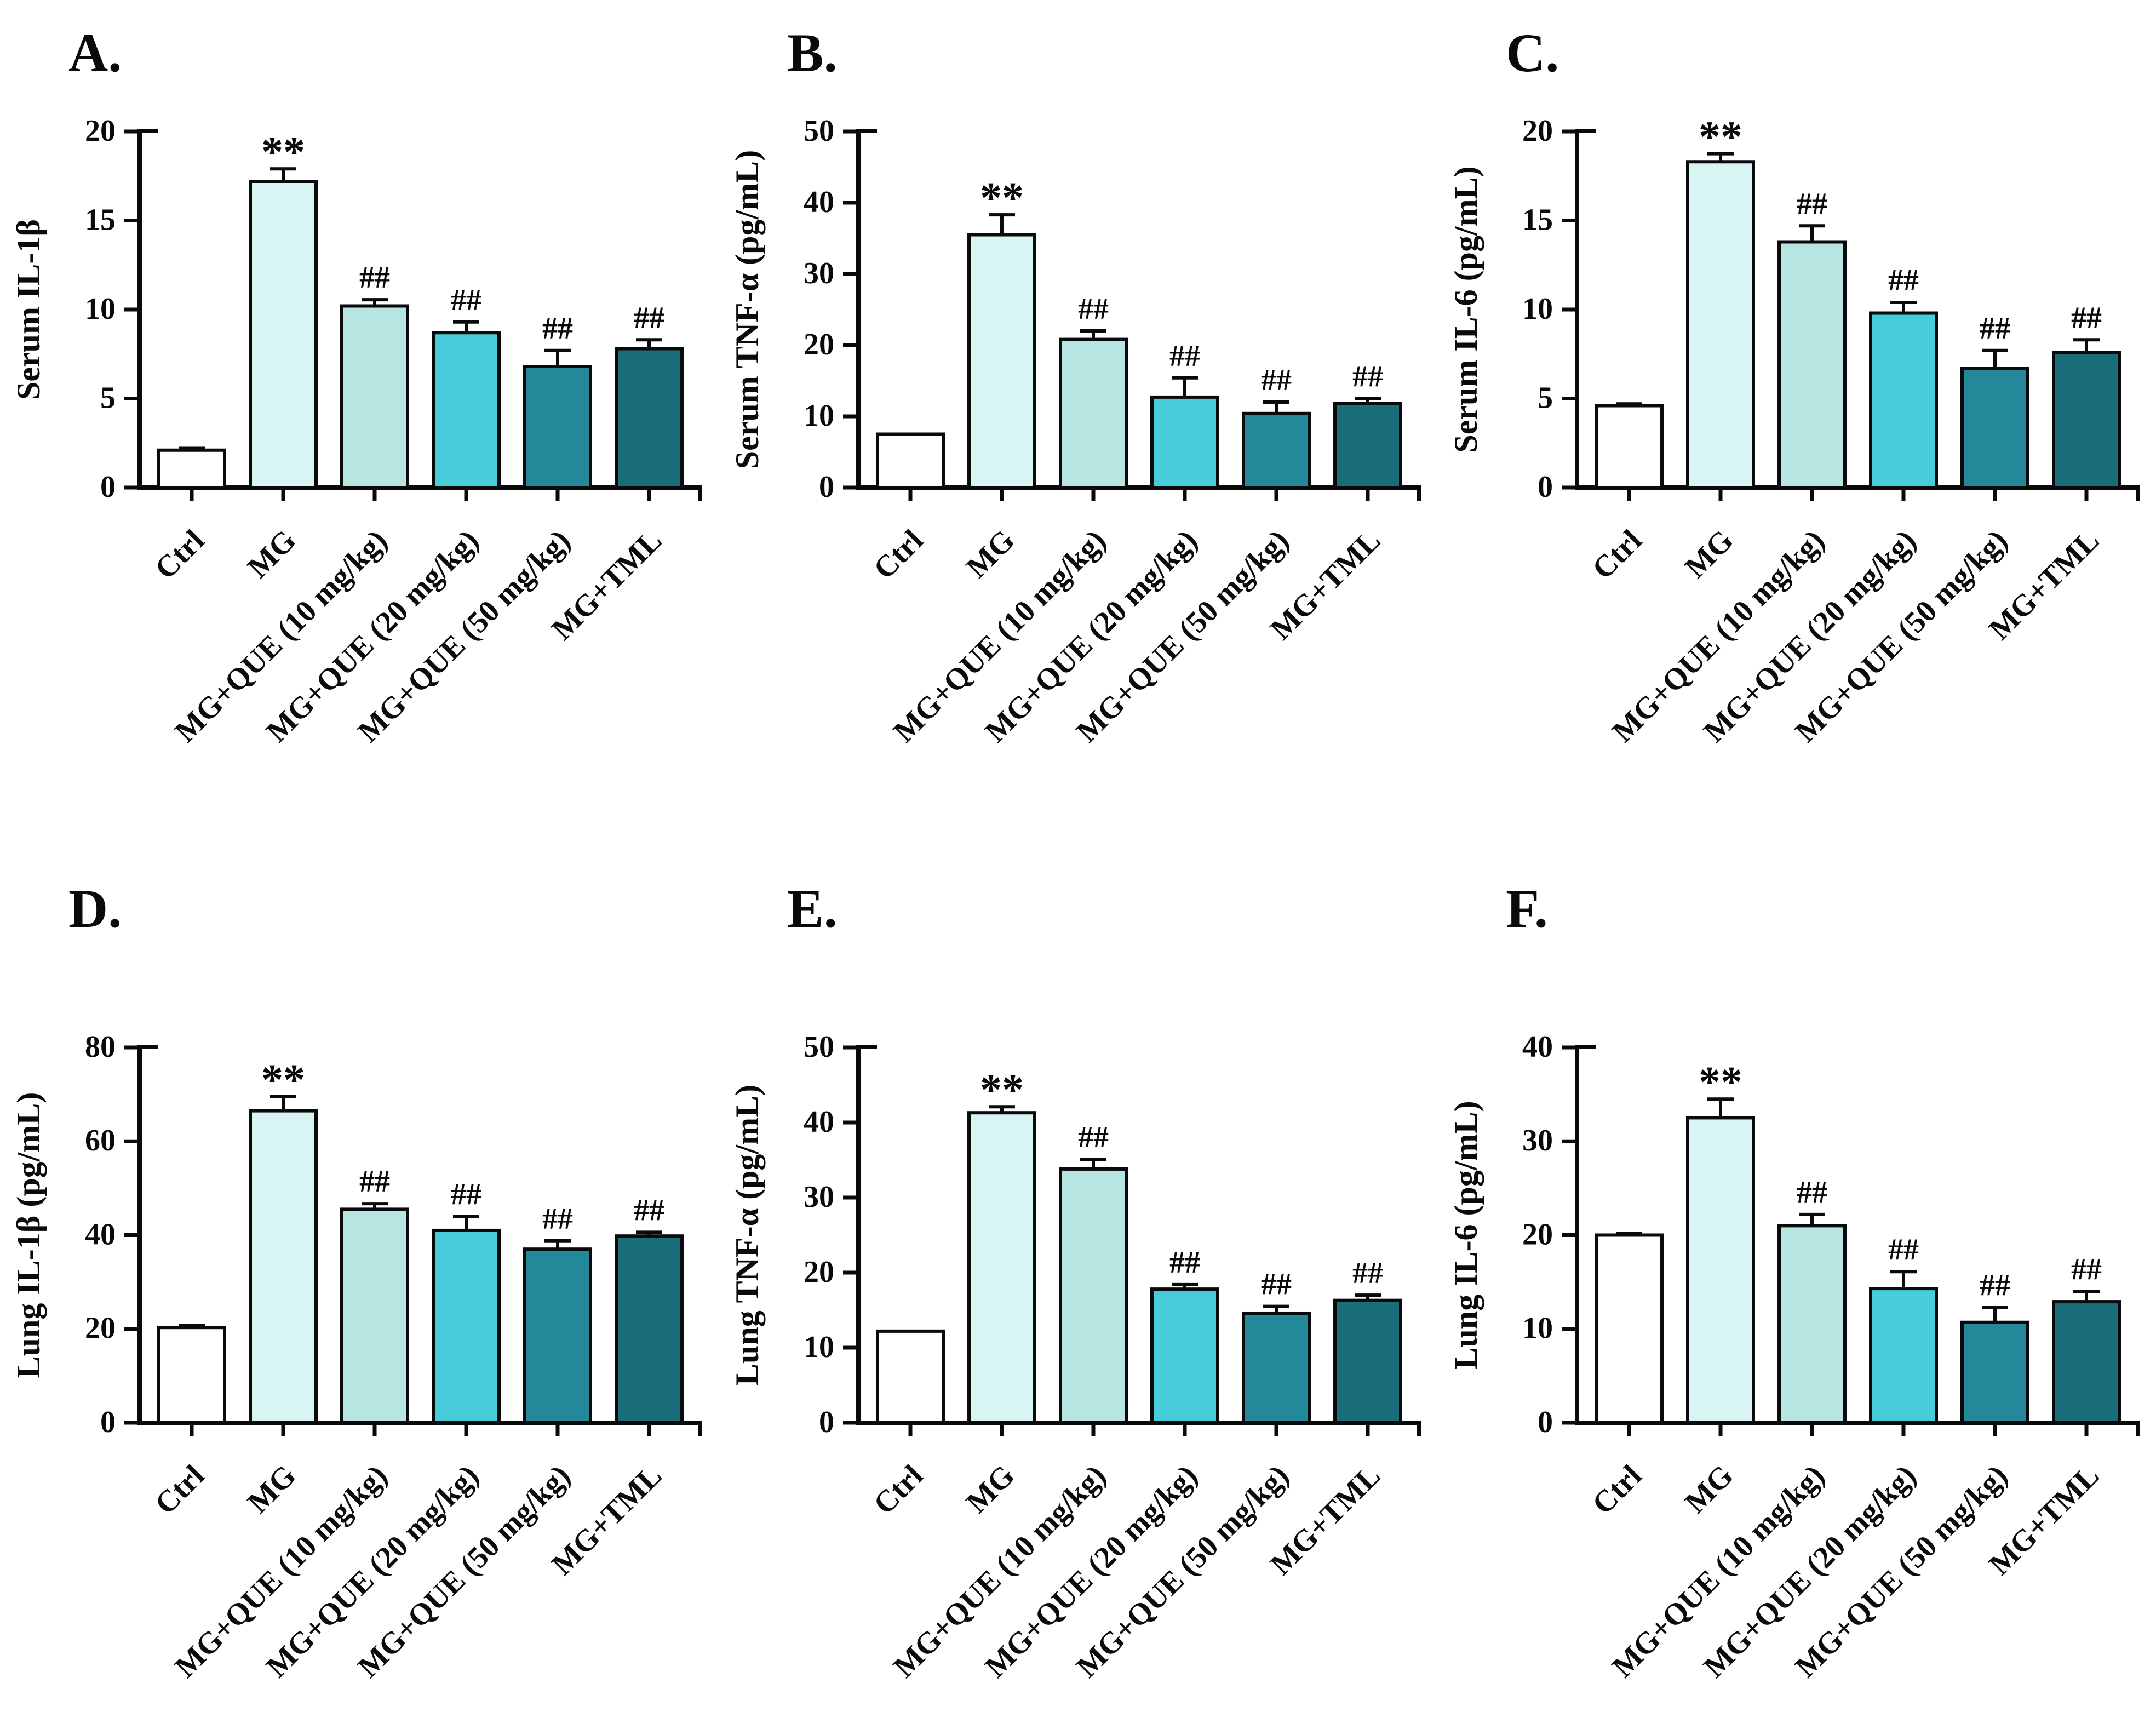  I want to click on y-axis-label: Serum IL-6 (pg/mL), so click(1466, 309).